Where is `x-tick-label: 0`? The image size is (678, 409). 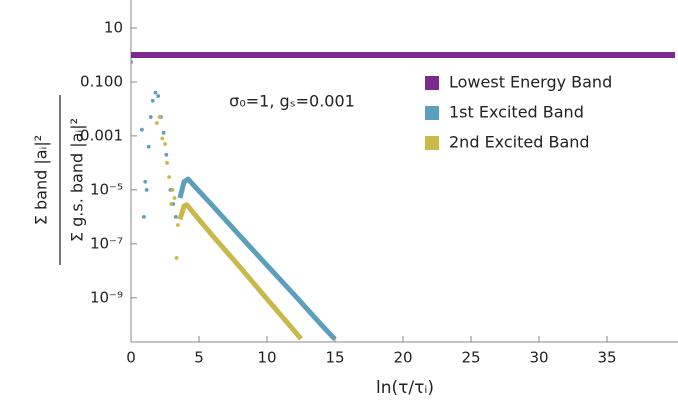
x-tick-label: 0 is located at coordinates (131, 358).